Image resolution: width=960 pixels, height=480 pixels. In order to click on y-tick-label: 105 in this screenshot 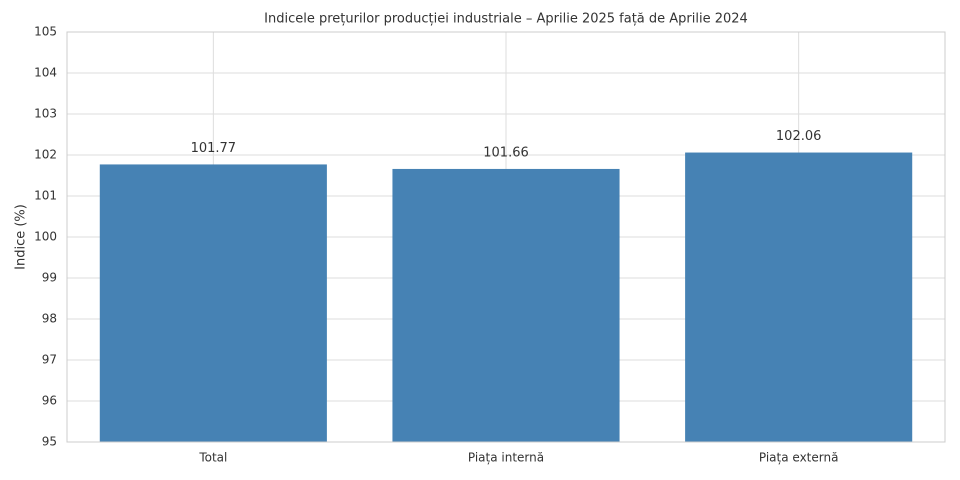, I will do `click(45, 32)`.